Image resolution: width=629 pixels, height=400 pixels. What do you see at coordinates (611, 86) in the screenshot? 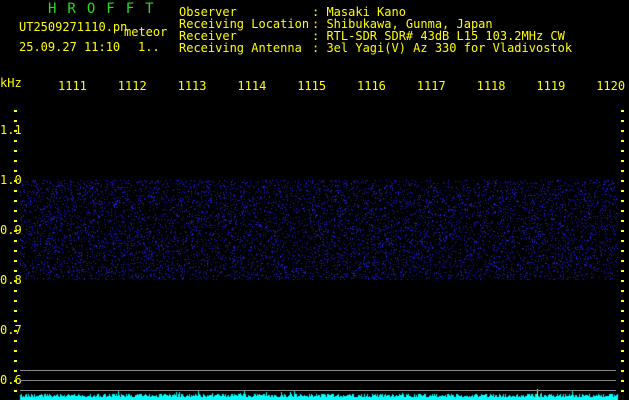
I see `x-tick-label: 1120` at bounding box center [611, 86].